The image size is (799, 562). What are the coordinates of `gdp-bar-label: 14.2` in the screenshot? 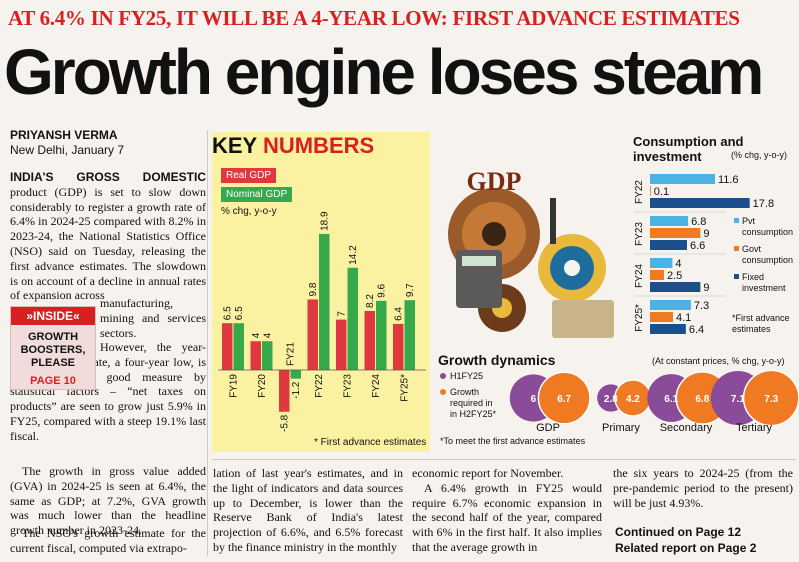 It's located at (353, 255).